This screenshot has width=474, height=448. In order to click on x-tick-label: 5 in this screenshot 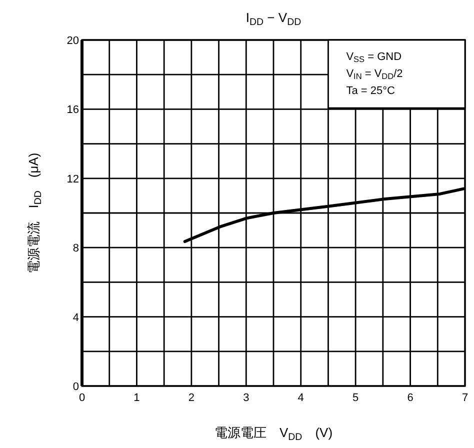, I will do `click(355, 398)`.